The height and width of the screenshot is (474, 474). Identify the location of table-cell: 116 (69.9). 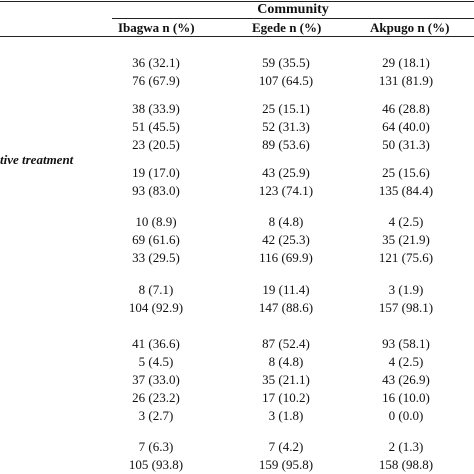
(286, 257).